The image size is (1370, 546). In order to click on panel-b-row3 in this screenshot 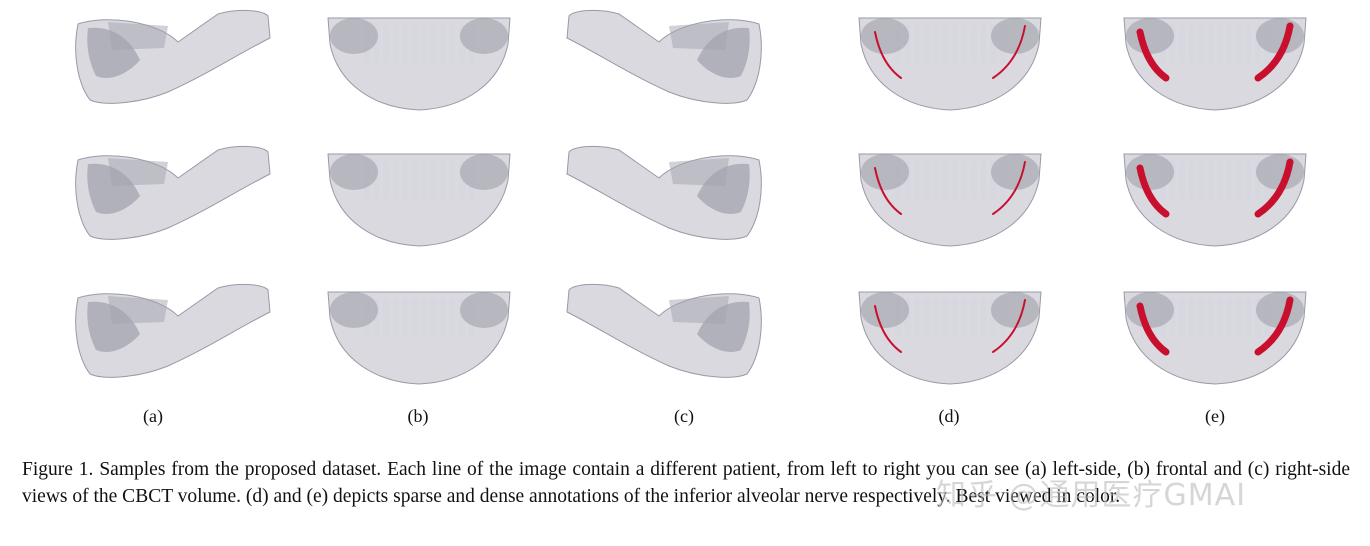, I will do `click(419, 337)`.